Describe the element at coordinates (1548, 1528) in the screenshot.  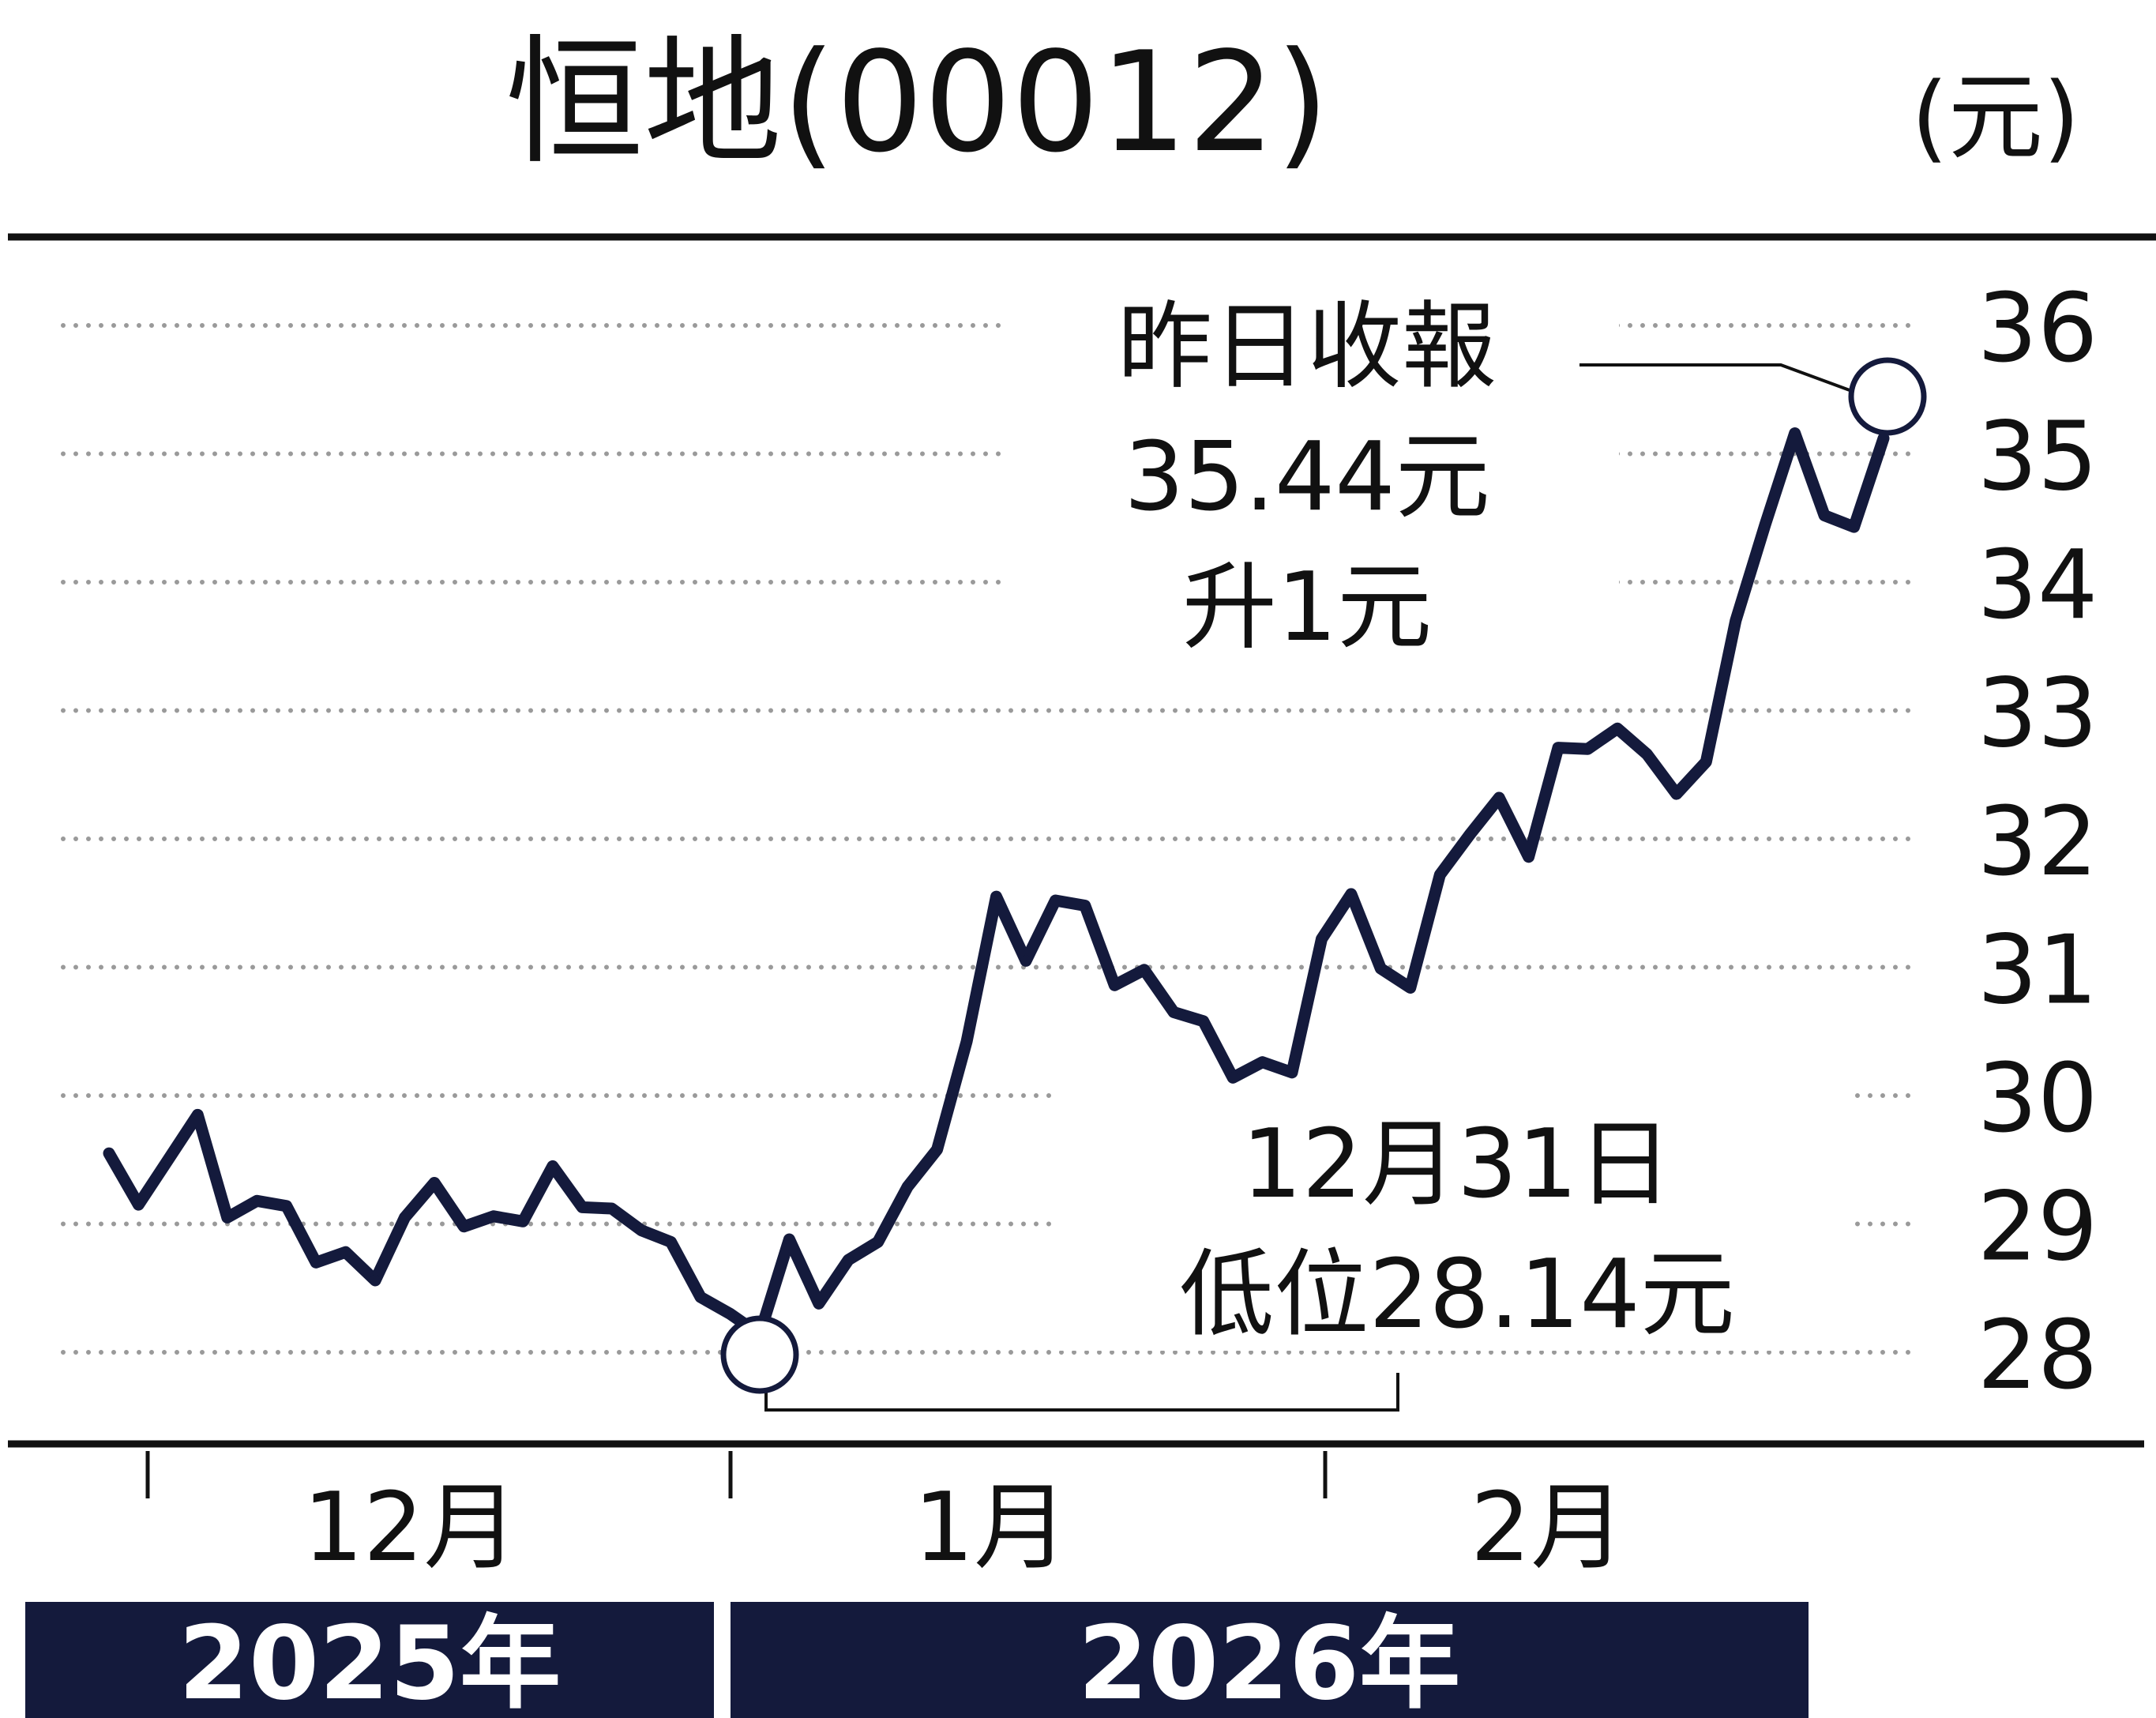
I see `month-label-feb: 2月` at that location.